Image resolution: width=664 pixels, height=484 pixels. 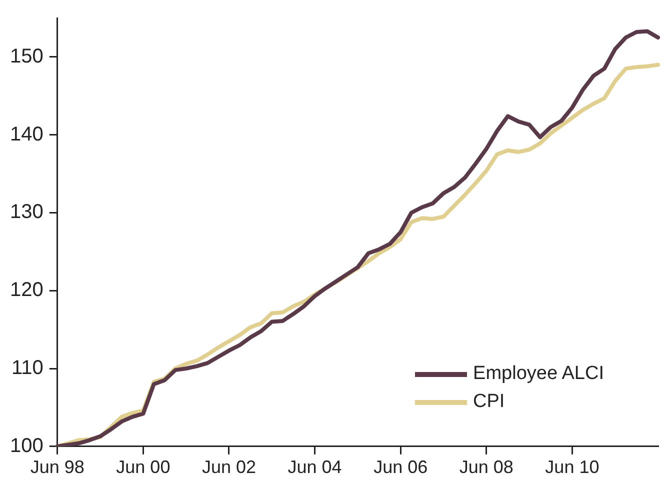 What do you see at coordinates (57, 467) in the screenshot?
I see `x-tick-label: Jun 98` at bounding box center [57, 467].